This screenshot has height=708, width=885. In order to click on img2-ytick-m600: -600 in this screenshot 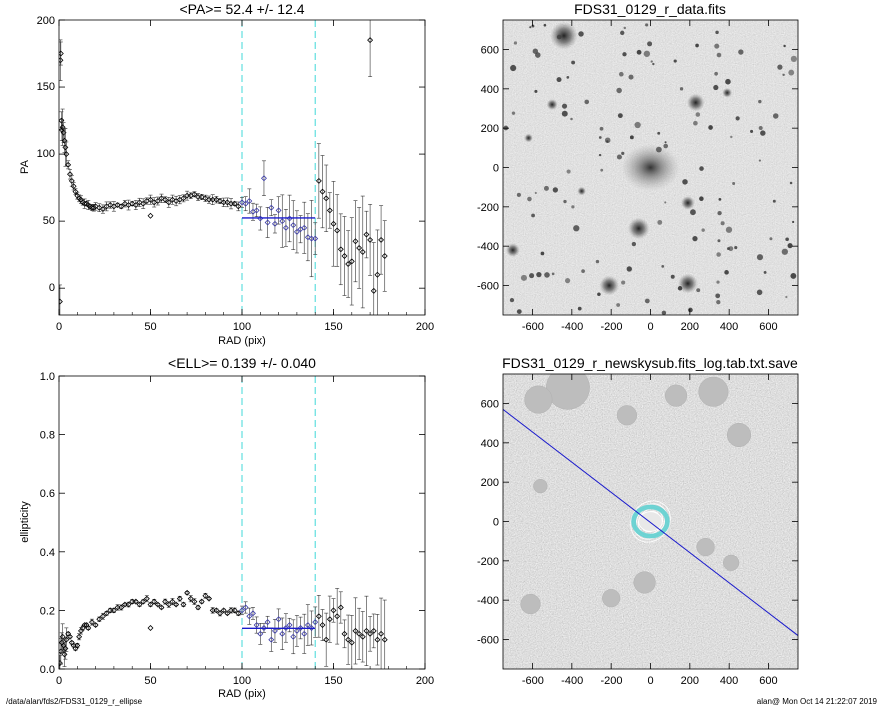, I will do `click(488, 640)`.